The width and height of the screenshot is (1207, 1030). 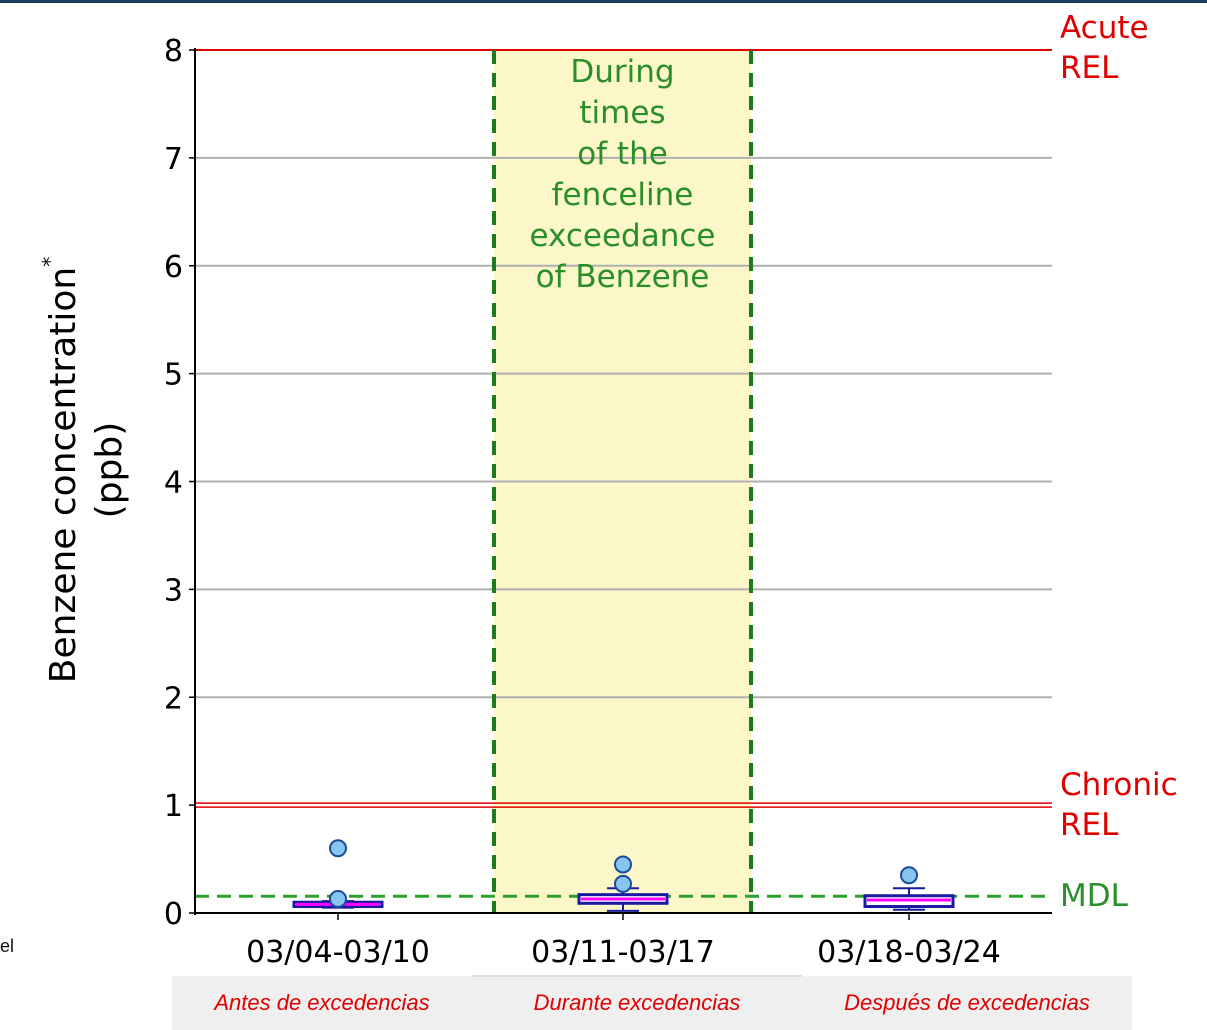 I want to click on y-axis-title: Benzene concentration* (ppb), so click(x=80, y=470).